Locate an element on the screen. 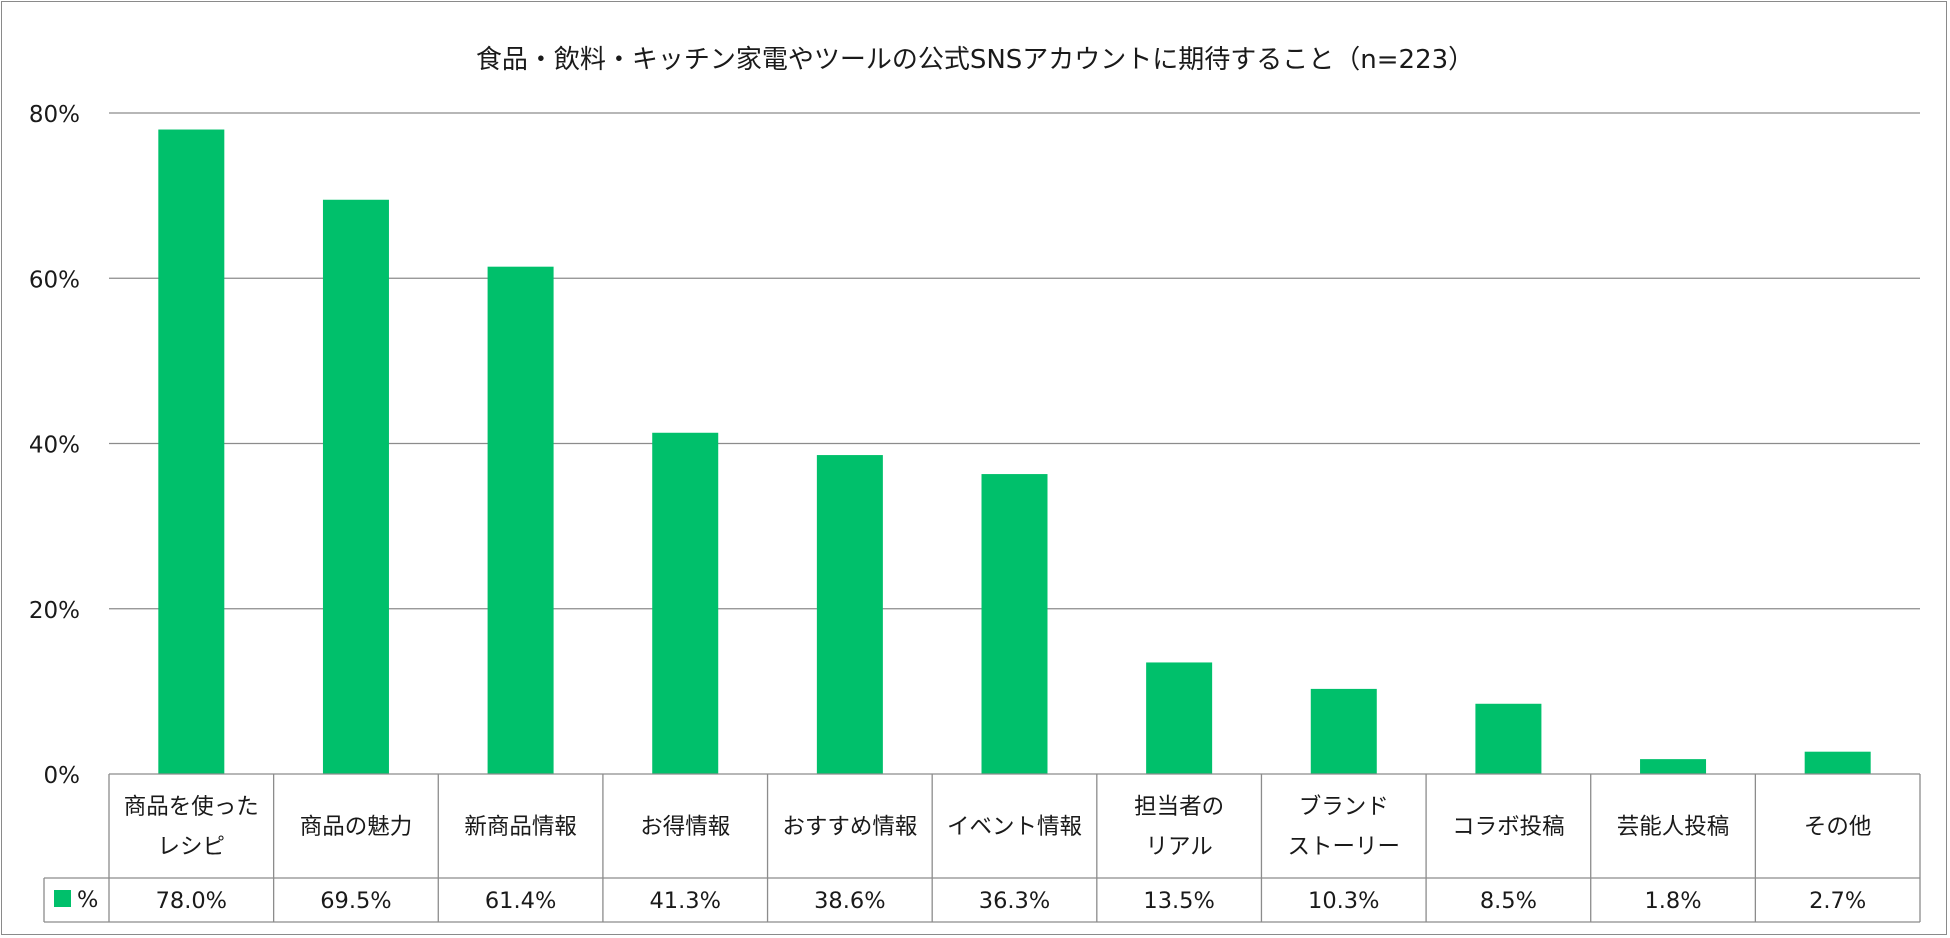  category-label: 芸能人投稿 is located at coordinates (1673, 827).